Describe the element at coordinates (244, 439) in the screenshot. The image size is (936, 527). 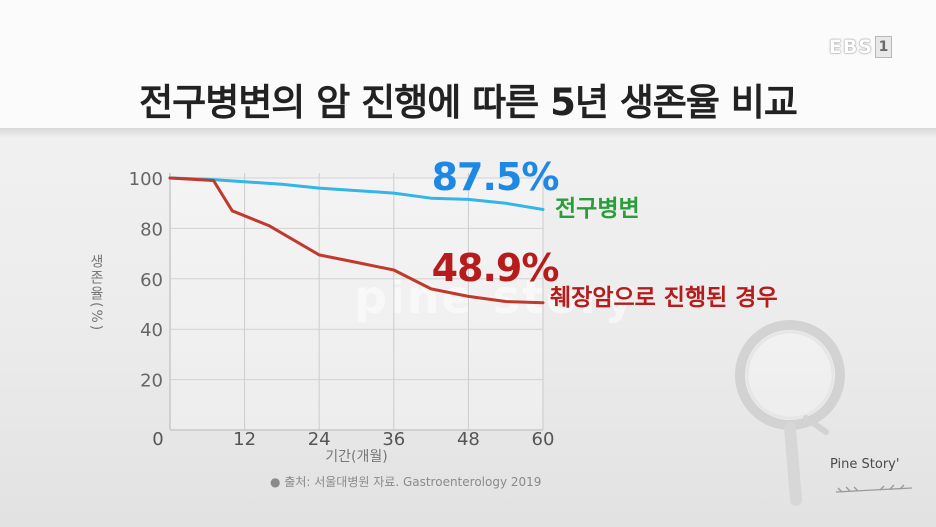
I see `x-tick-label: 12` at that location.